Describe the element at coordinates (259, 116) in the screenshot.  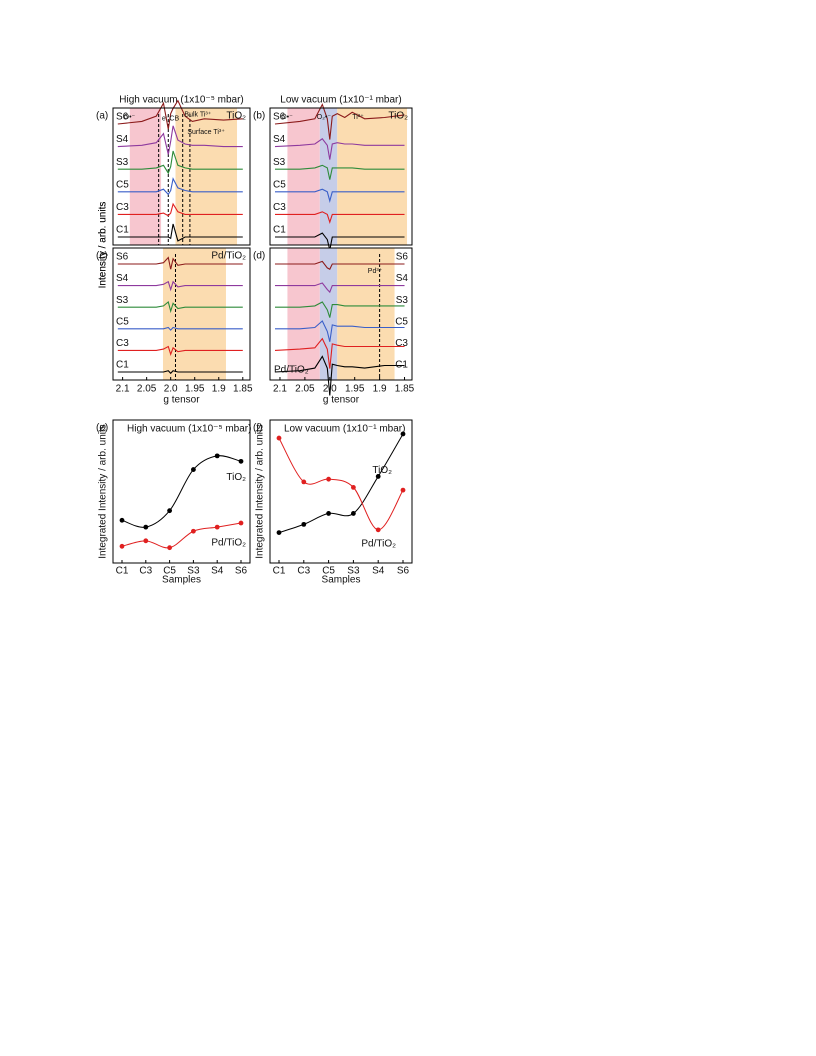
I see `panel-label: (b)` at that location.